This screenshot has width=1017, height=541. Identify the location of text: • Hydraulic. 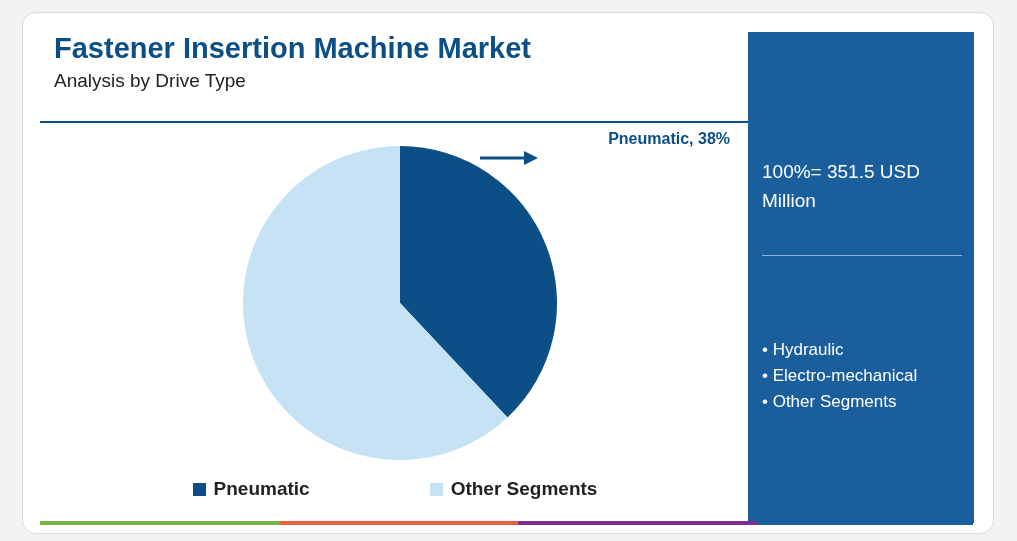
(803, 350).